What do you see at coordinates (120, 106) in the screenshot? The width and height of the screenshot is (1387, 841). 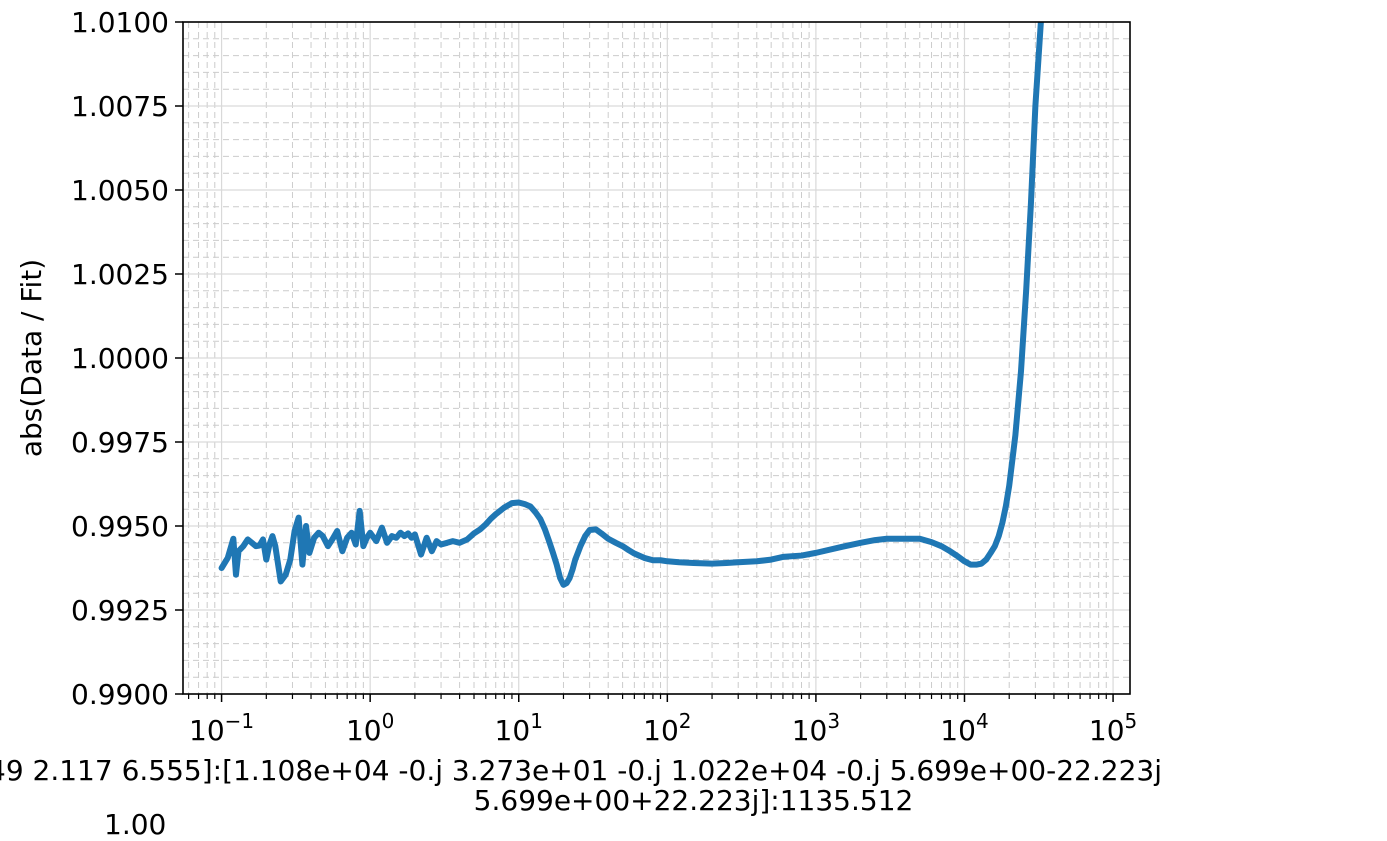 I see `y-tick-label: 1.0075` at bounding box center [120, 106].